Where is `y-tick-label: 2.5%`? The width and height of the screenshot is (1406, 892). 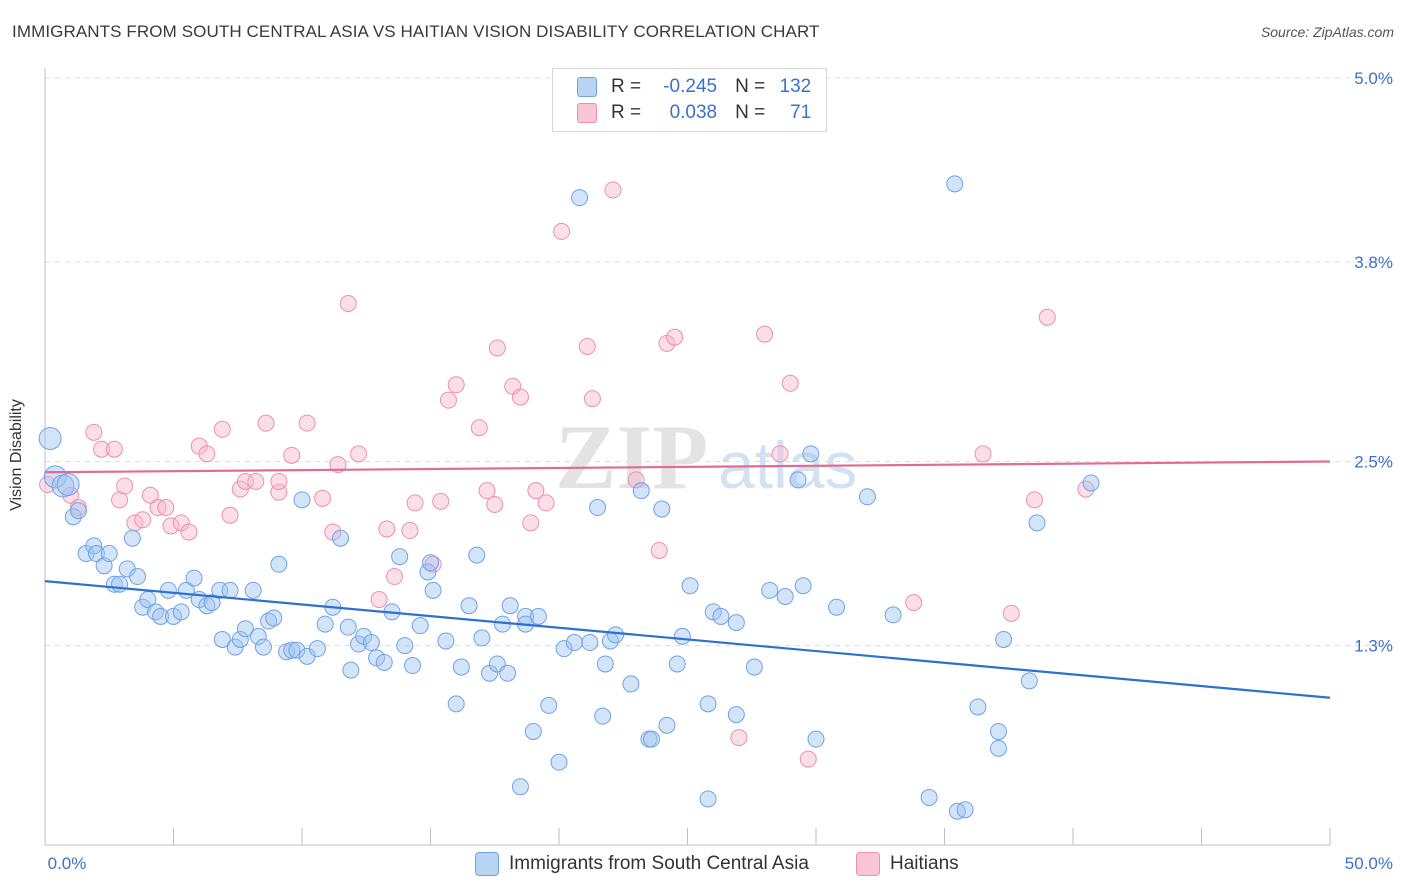 y-tick-label: 2.5% is located at coordinates (1373, 462).